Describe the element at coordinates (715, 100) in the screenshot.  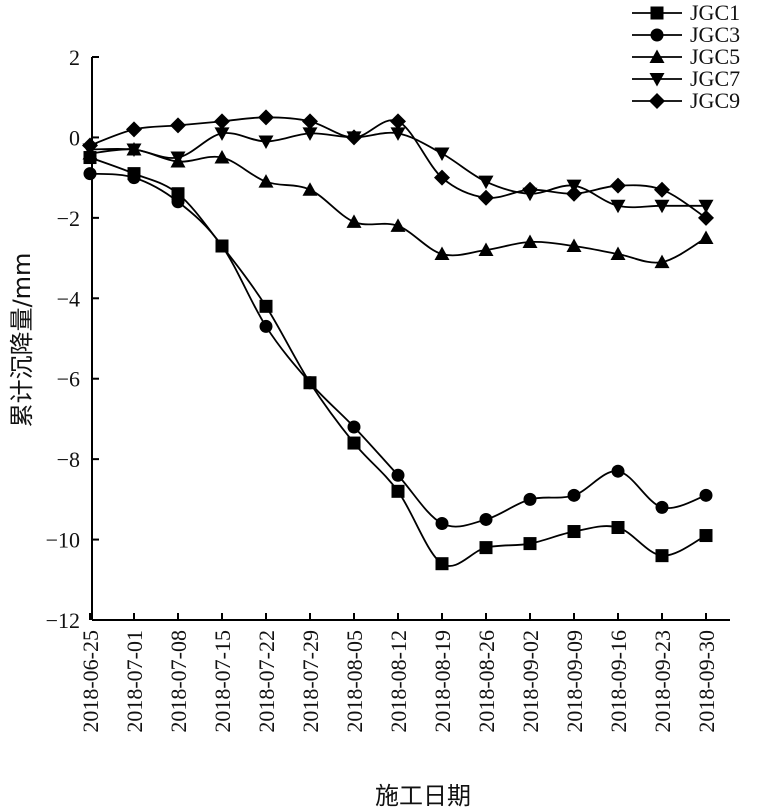
I see `legend-label-jgc9: JGC9` at that location.